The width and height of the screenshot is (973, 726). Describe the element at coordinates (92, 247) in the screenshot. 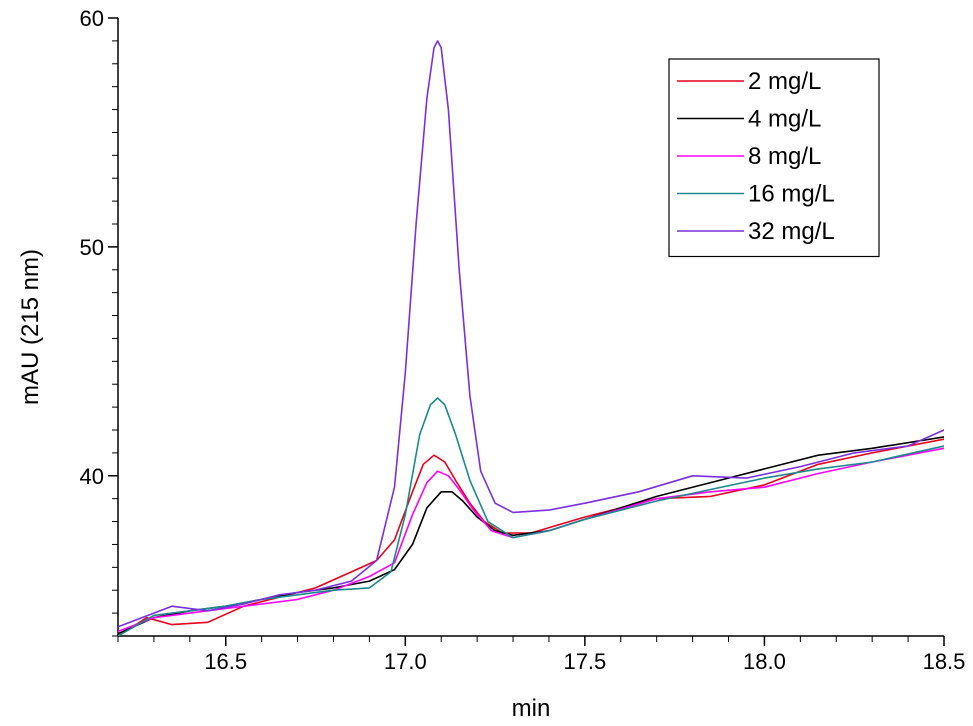

I see `y-tick-label: 50` at that location.